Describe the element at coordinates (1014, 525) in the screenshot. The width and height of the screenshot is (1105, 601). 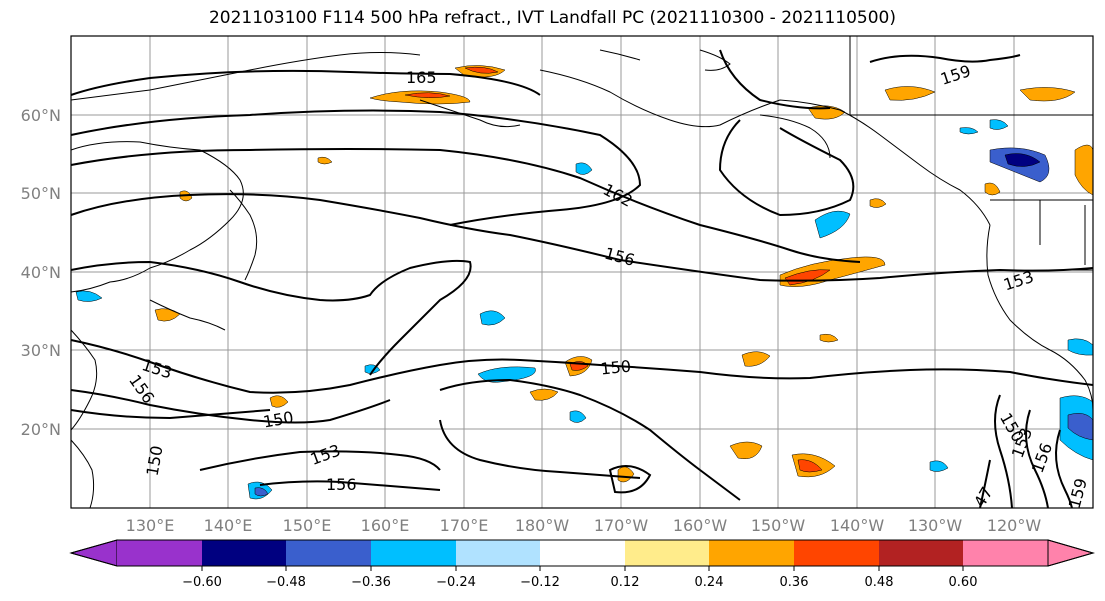
I see `lon-label: 120°W` at that location.